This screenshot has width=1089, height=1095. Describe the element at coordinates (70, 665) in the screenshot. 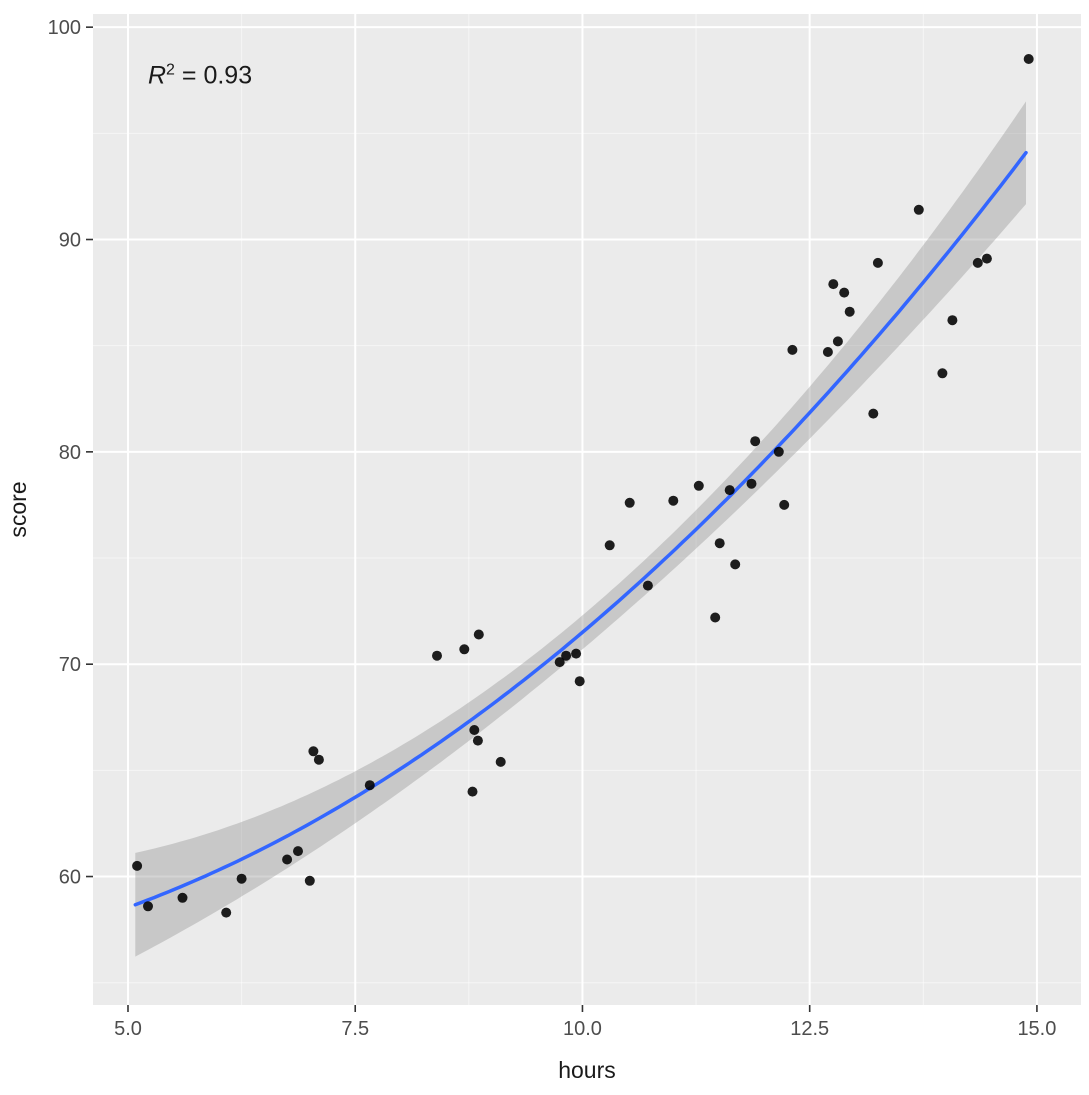

I see `y-axis-tick-label: 70` at that location.